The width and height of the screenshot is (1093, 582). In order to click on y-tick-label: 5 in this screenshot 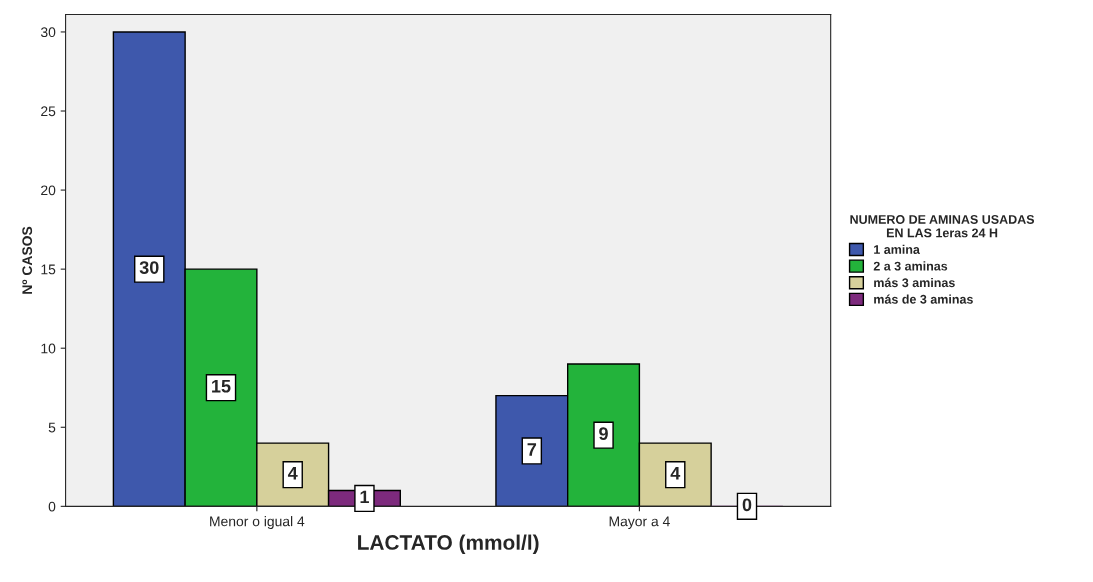, I will do `click(52, 427)`.